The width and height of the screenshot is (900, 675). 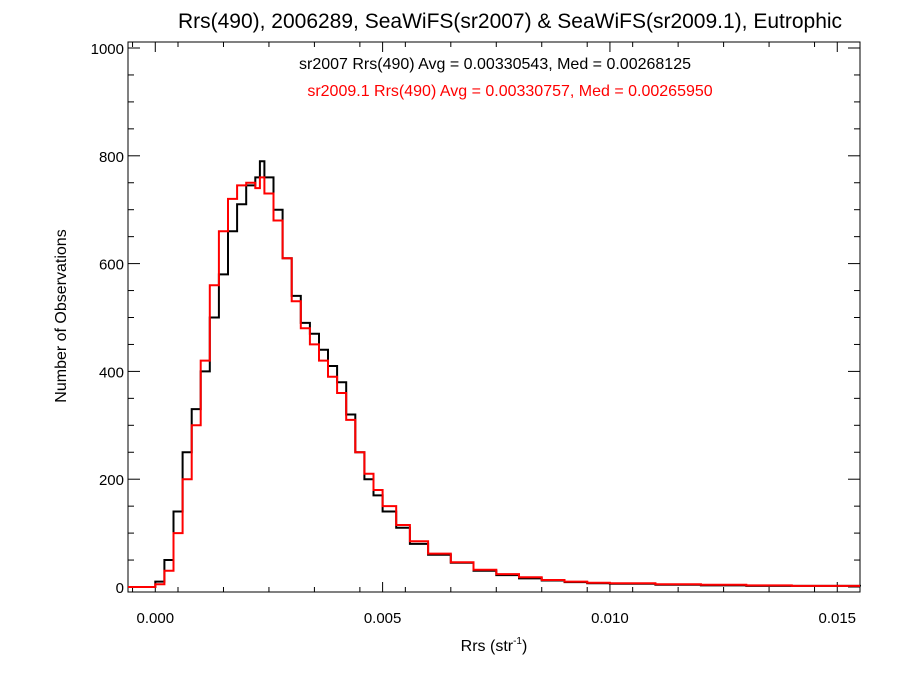 I want to click on x-tick-label: 0.005, so click(x=383, y=618).